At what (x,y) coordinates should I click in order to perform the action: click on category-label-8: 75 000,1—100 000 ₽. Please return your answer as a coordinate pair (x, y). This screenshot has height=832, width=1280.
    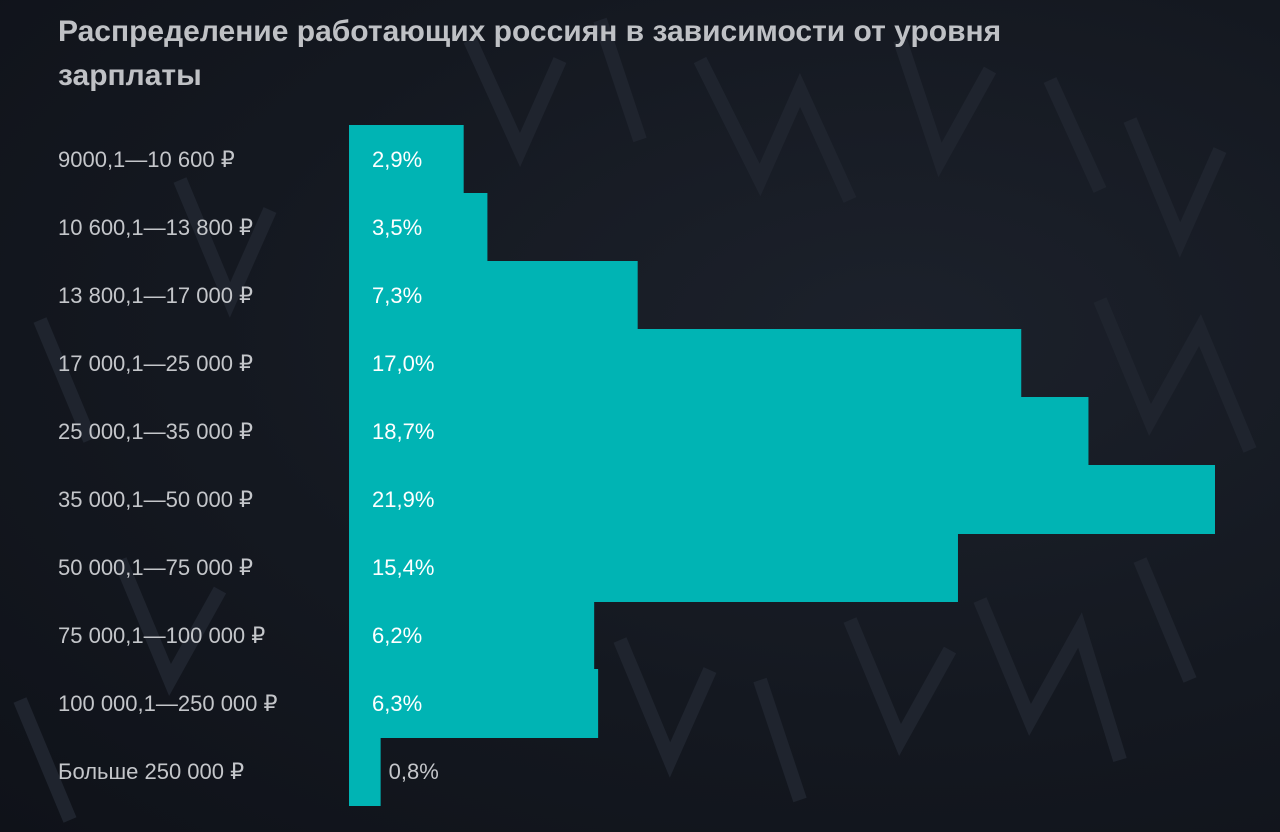
    Looking at the image, I should click on (161, 635).